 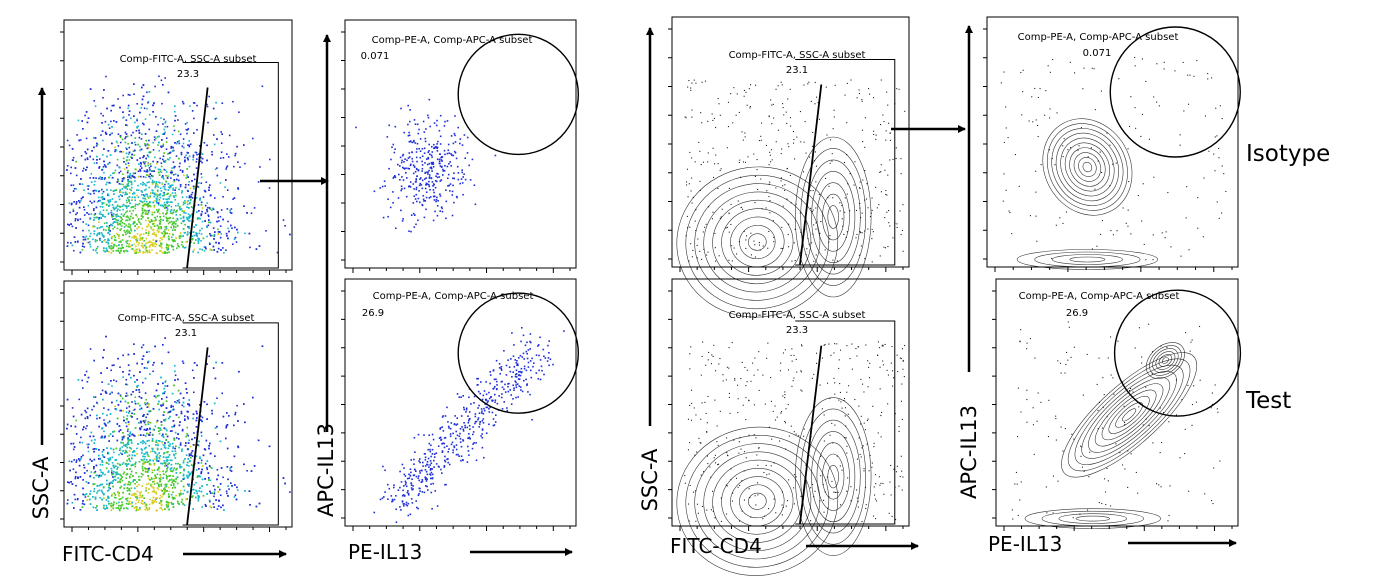 I want to click on row-label-test: Test, so click(x=1268, y=401).